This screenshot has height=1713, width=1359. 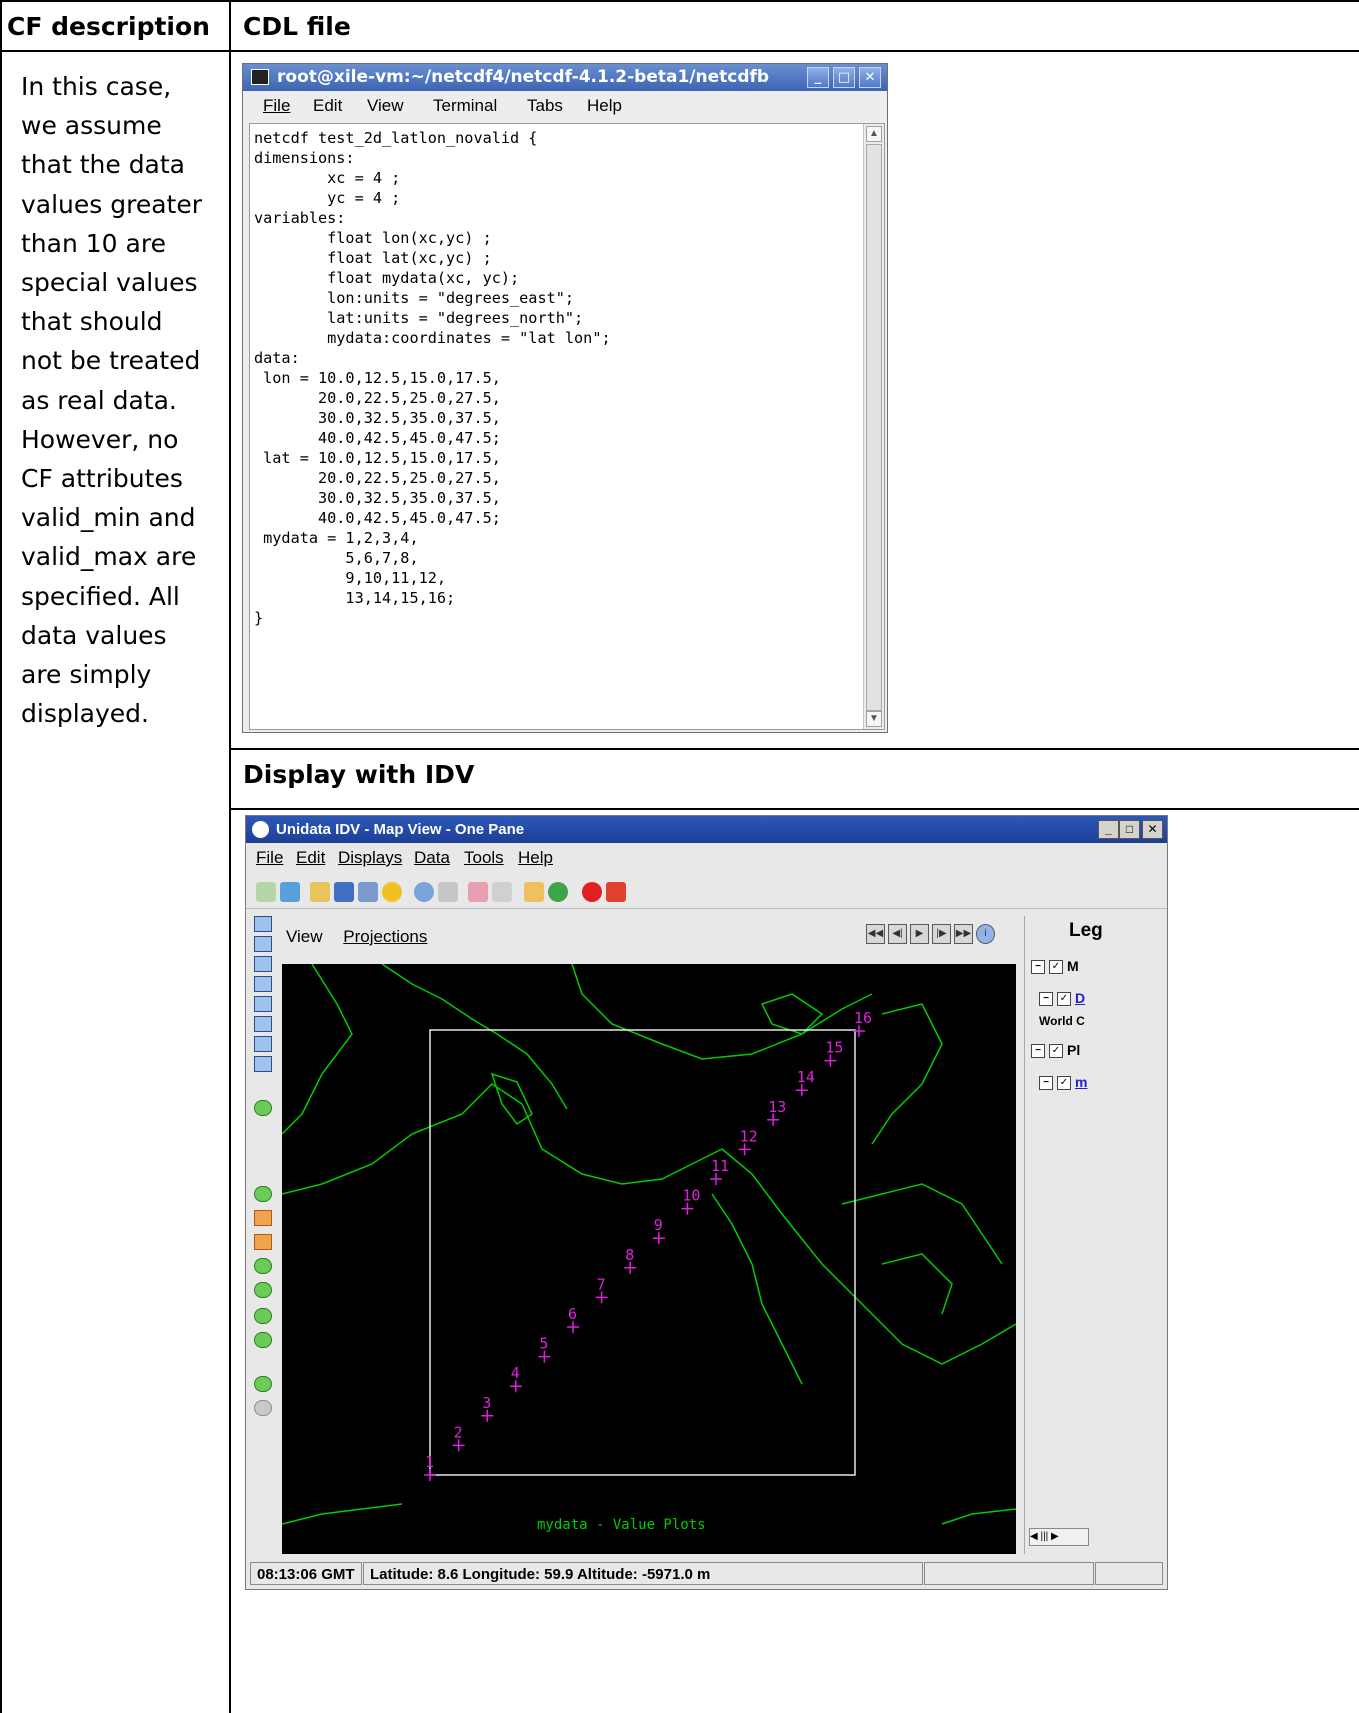 What do you see at coordinates (304, 936) in the screenshot?
I see `view-menu-view: View` at bounding box center [304, 936].